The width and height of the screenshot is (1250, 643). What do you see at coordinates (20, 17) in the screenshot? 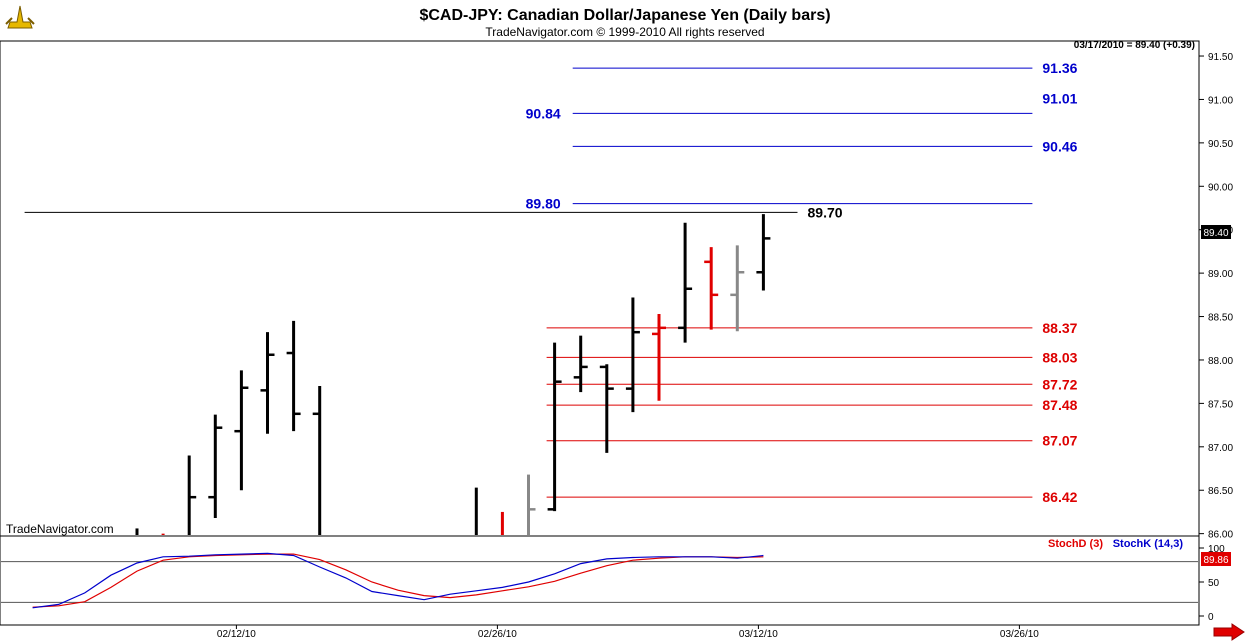
I see `logo-icon` at bounding box center [20, 17].